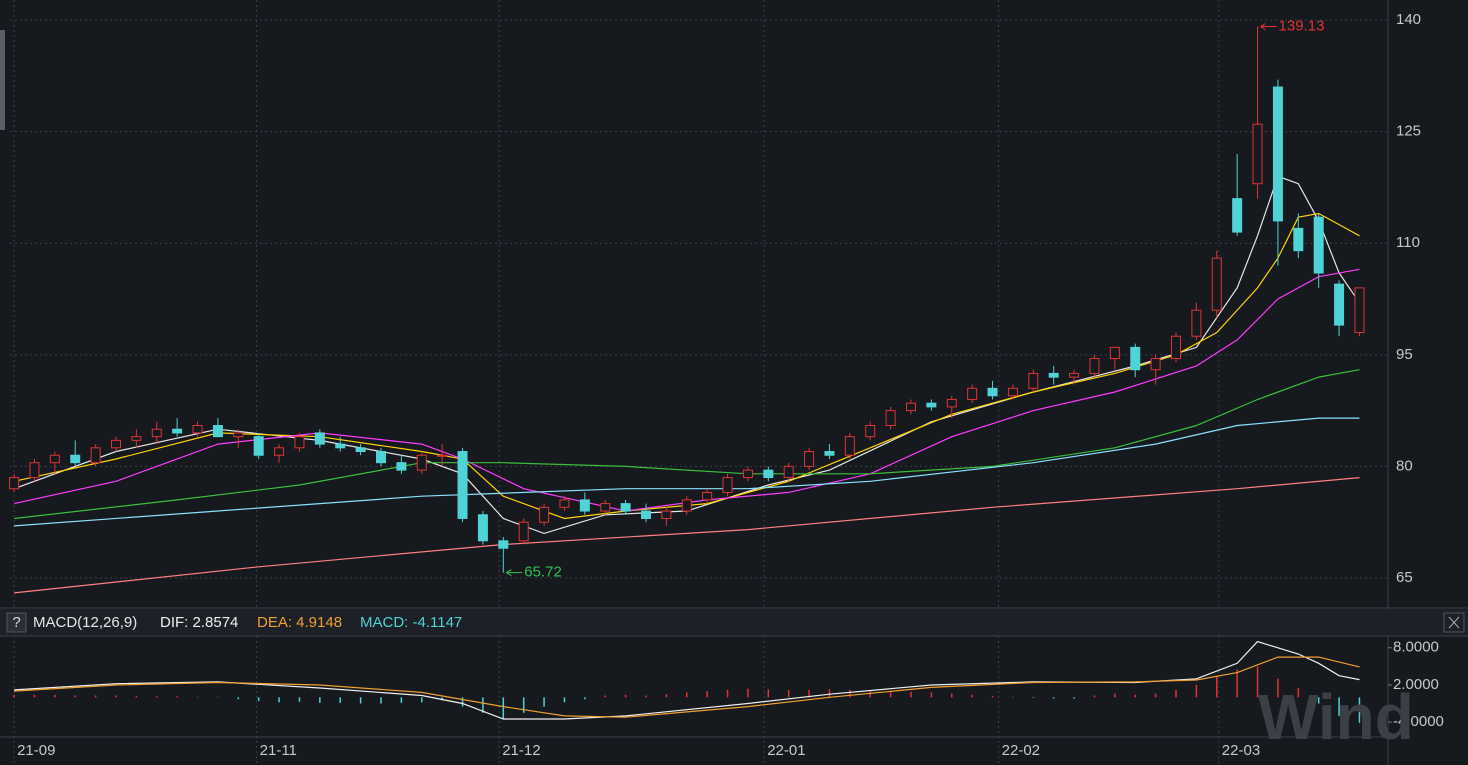  I want to click on close-icon, so click(1454, 622).